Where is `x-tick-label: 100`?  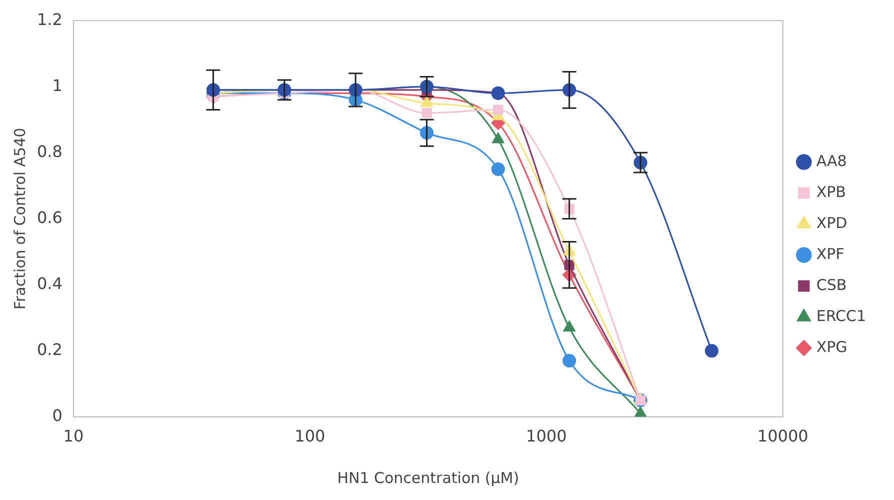 x-tick-label: 100 is located at coordinates (310, 436).